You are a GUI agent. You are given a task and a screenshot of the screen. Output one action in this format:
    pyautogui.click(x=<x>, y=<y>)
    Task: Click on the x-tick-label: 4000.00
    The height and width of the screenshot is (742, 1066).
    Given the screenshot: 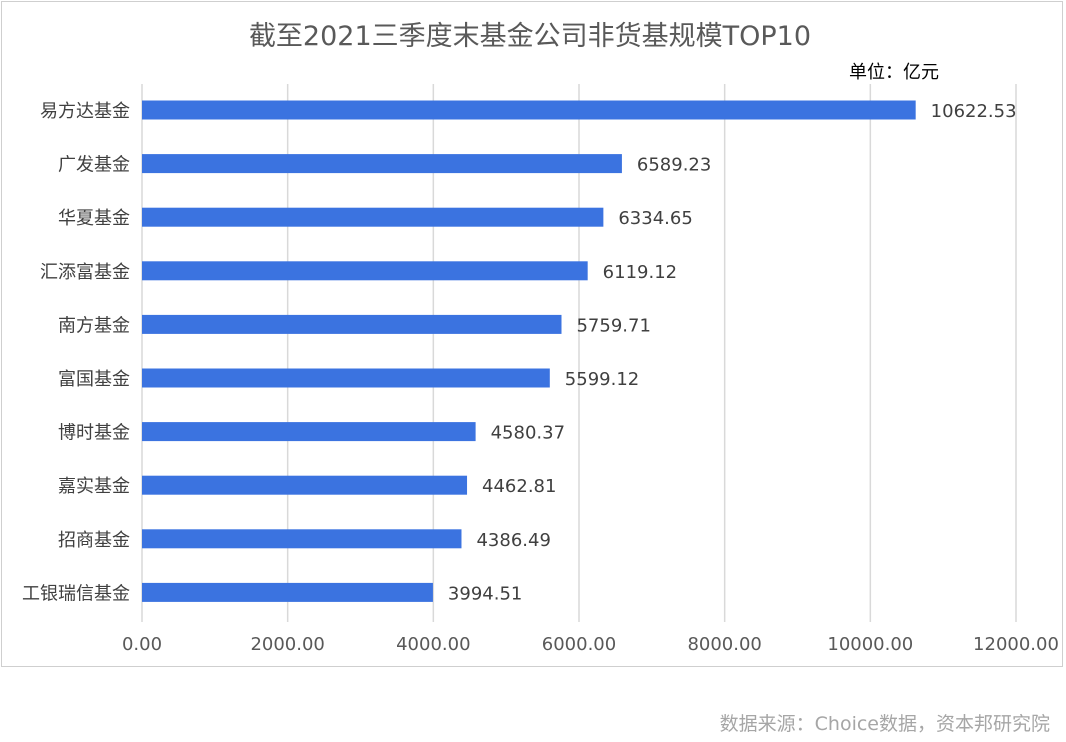 What is the action you would take?
    pyautogui.click(x=433, y=644)
    